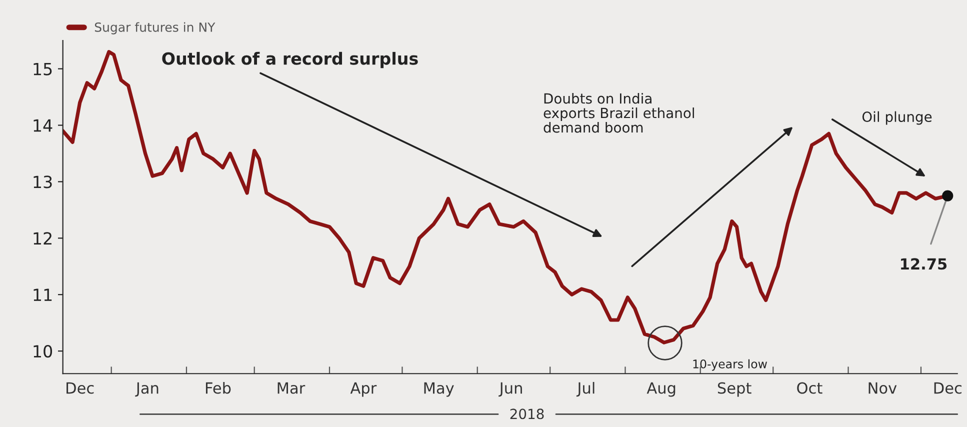 The width and height of the screenshot is (967, 427). Describe the element at coordinates (661, 389) in the screenshot. I see `x-tick-label: Aug` at that location.